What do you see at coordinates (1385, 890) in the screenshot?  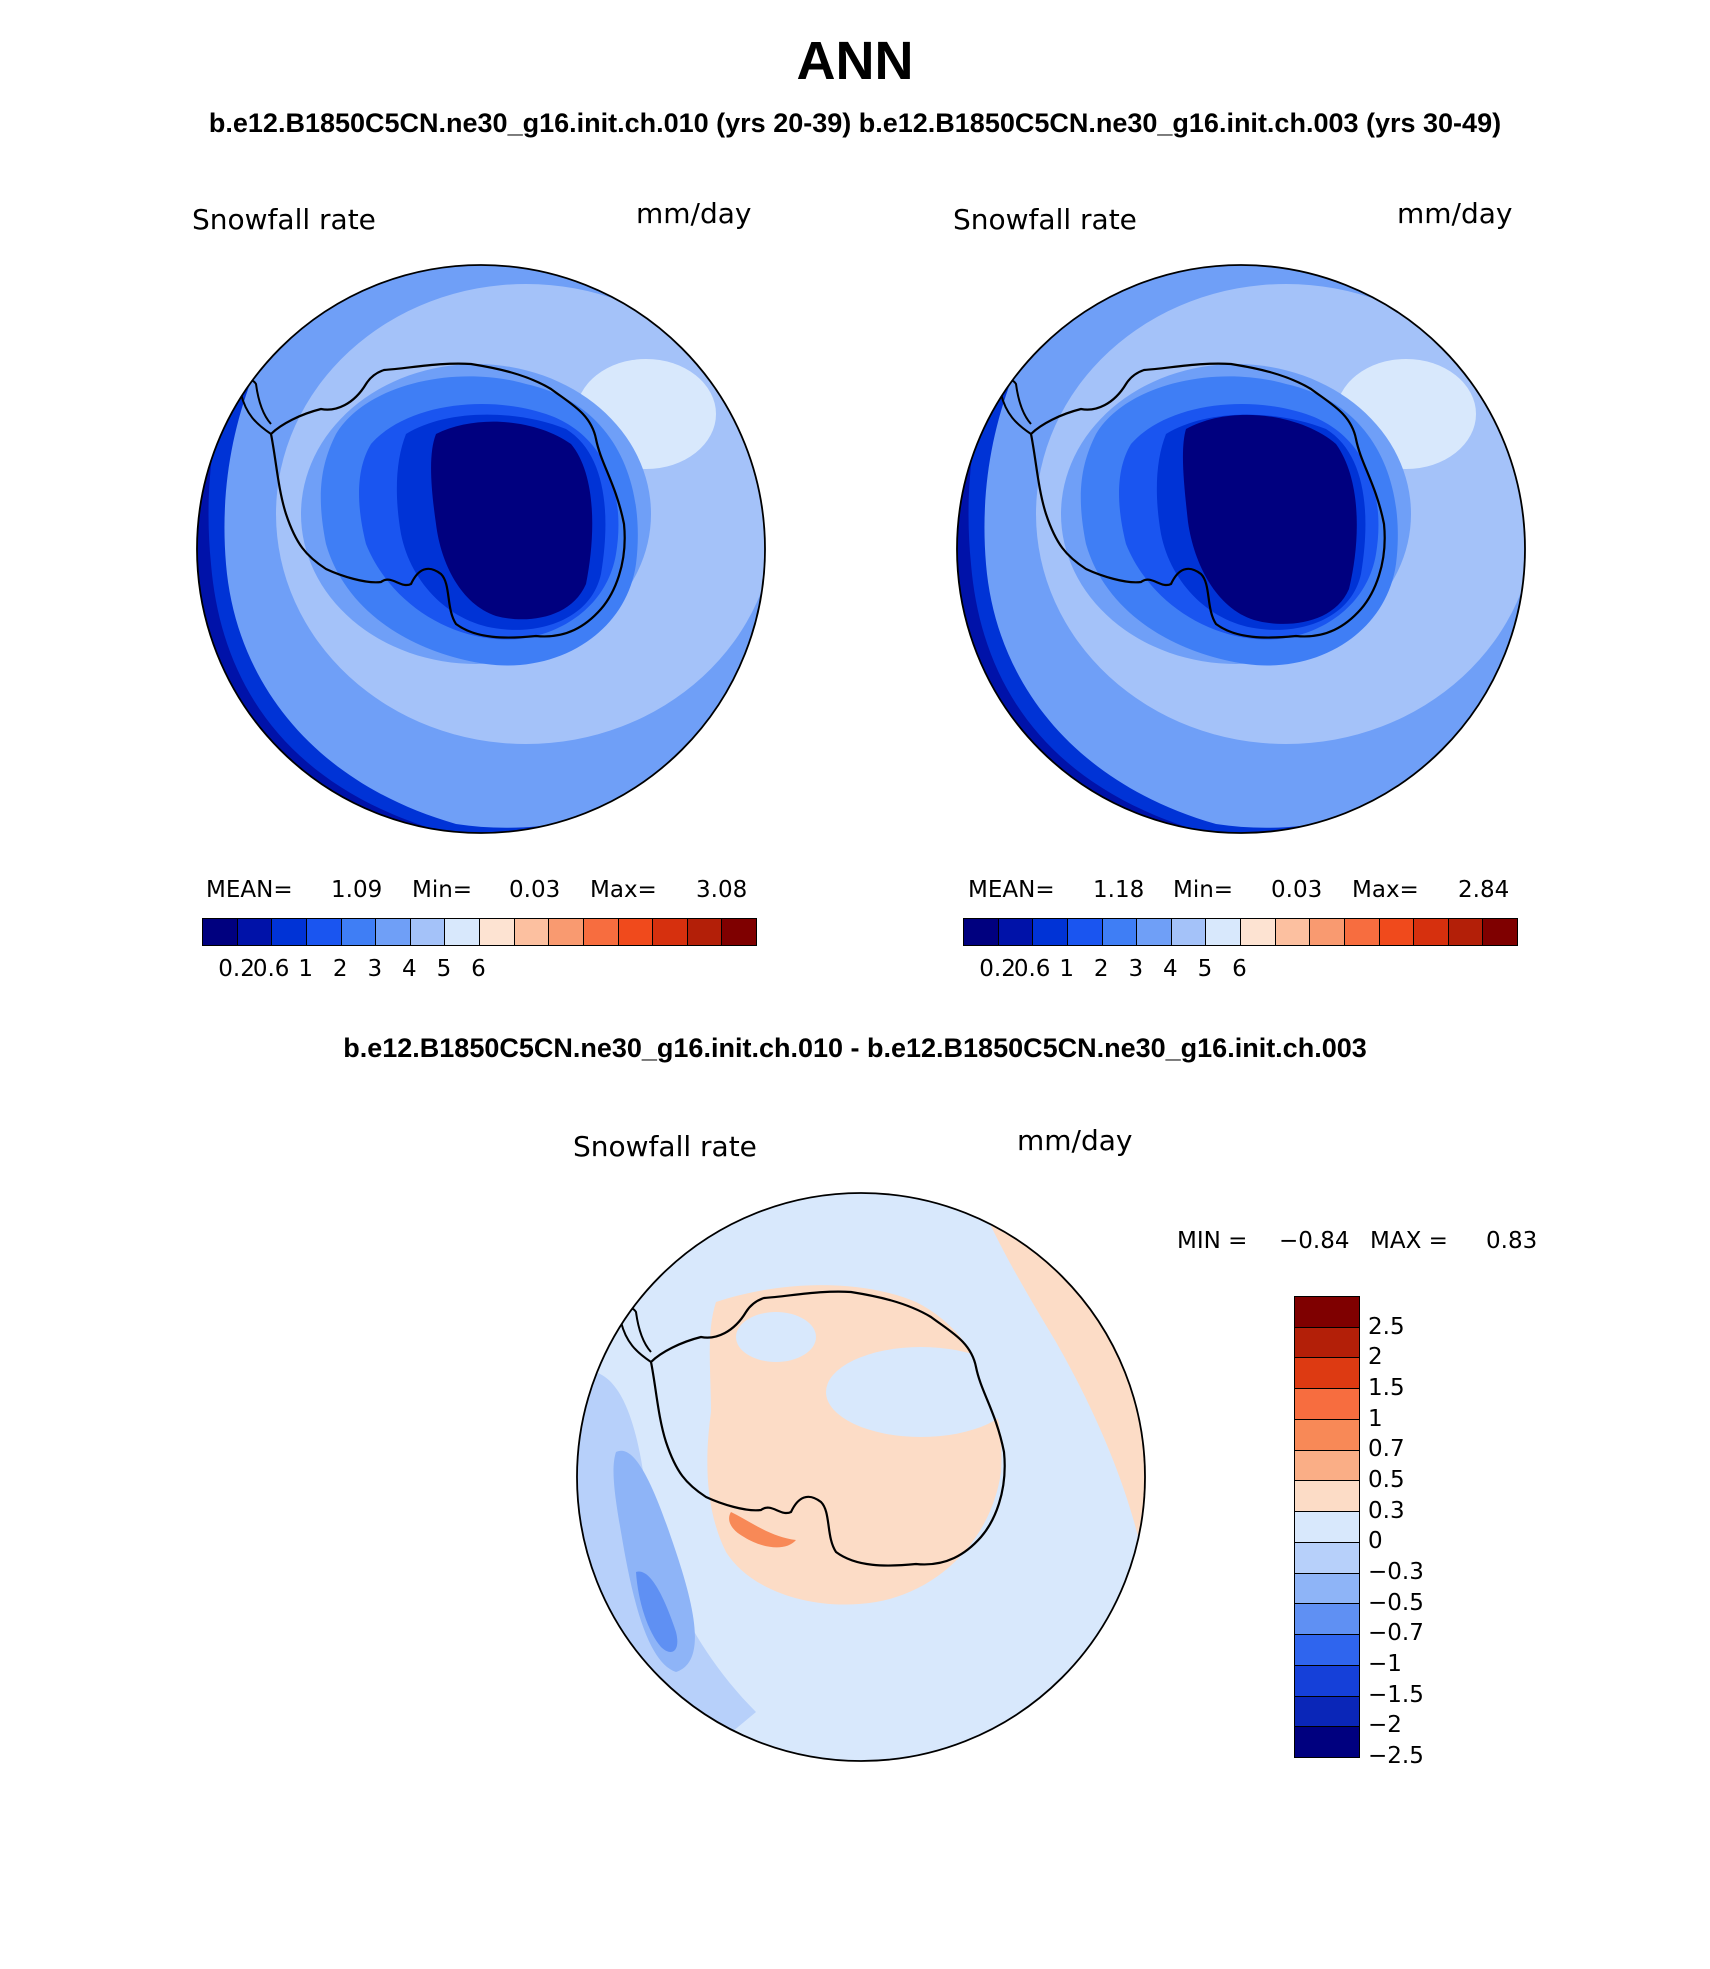 I see `panel2-max-label: Max=` at bounding box center [1385, 890].